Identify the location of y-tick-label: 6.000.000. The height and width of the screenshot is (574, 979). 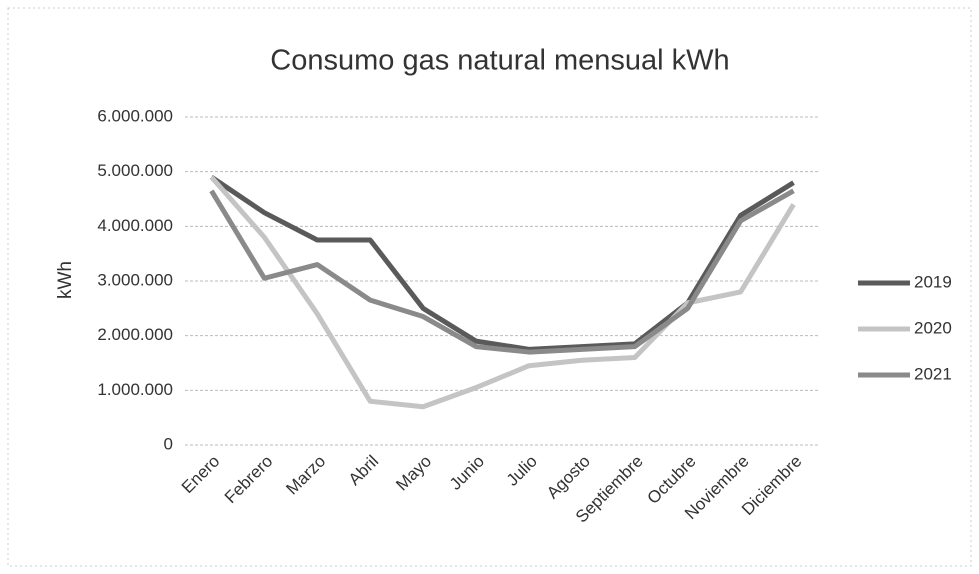
(135, 115).